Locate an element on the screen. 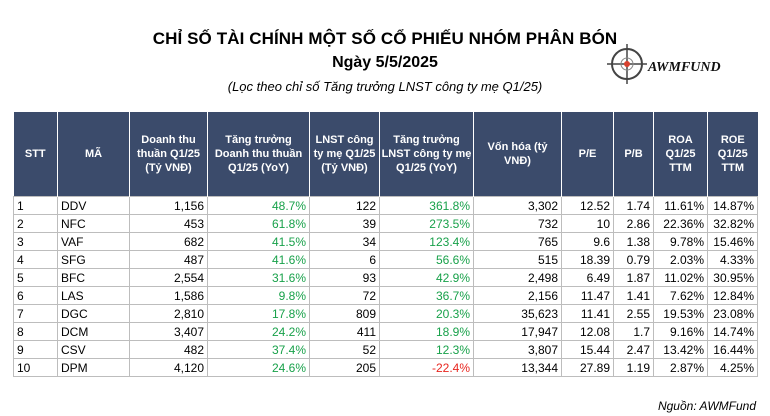 This screenshot has height=416, width=770. cell-revenue: 482 is located at coordinates (168, 349).